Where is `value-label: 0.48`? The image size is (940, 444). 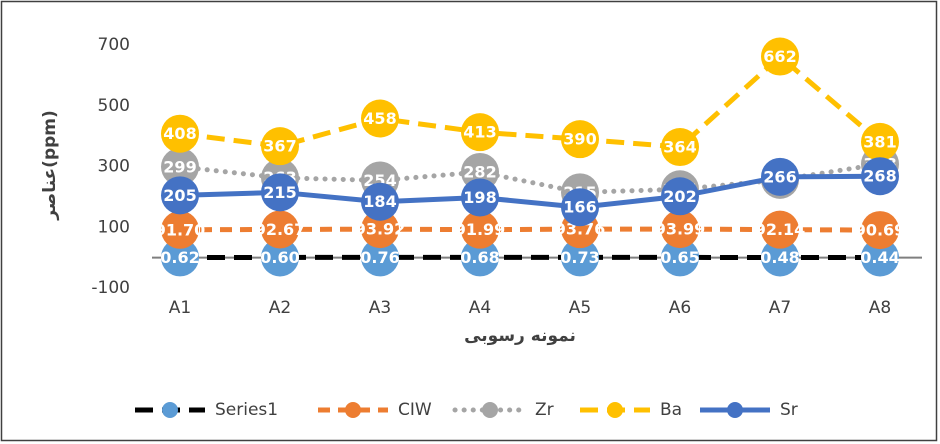 value-label: 0.48 is located at coordinates (779, 257).